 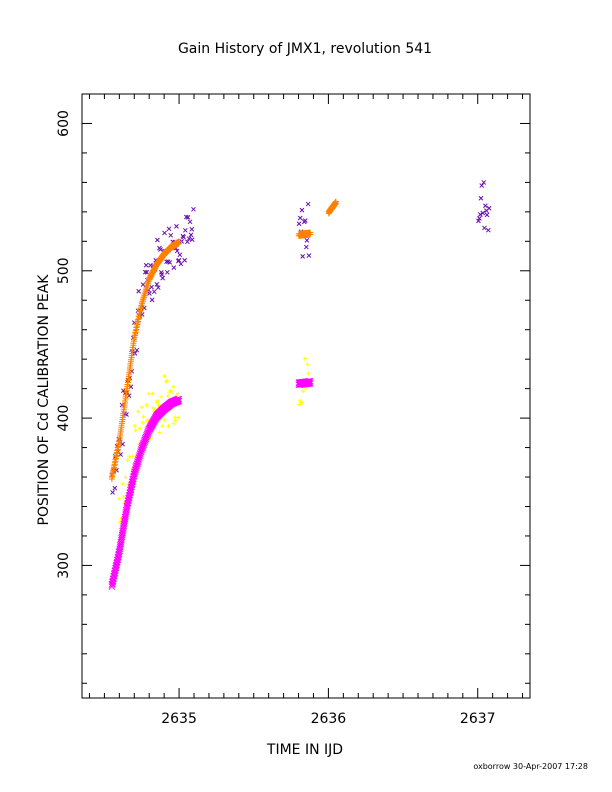 I want to click on footer-credit: oxborrow 30-Apr-2007 17:28, so click(x=530, y=766).